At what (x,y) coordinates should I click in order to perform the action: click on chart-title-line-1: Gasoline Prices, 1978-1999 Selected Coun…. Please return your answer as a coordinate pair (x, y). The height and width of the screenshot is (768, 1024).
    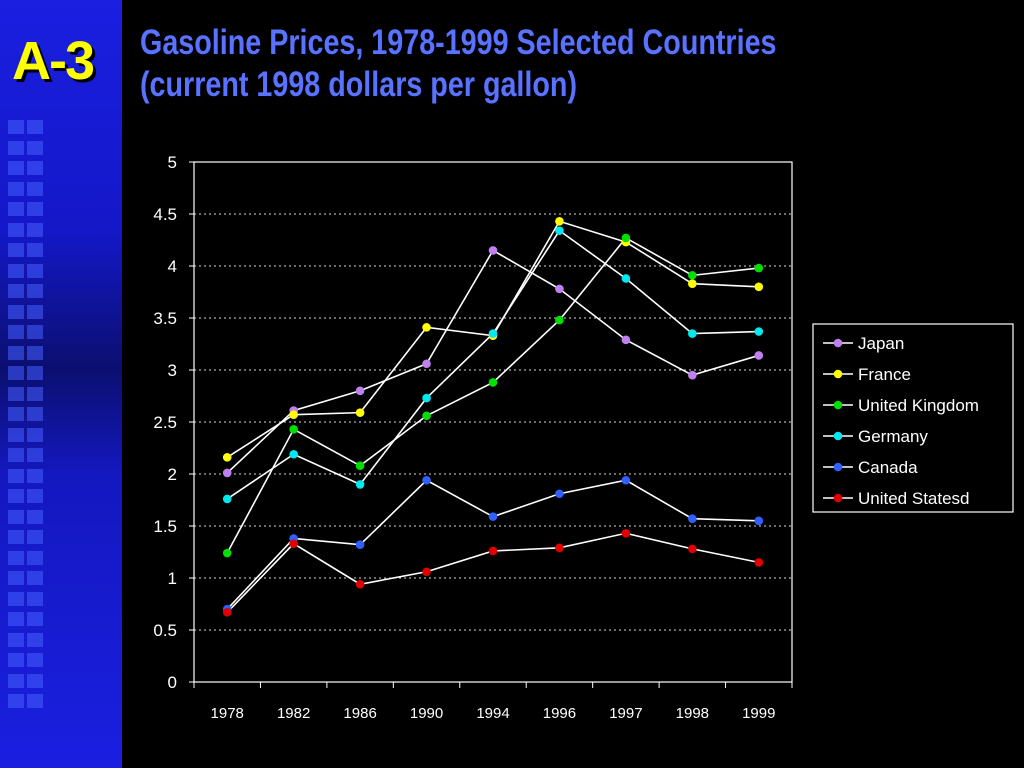
    Looking at the image, I should click on (458, 42).